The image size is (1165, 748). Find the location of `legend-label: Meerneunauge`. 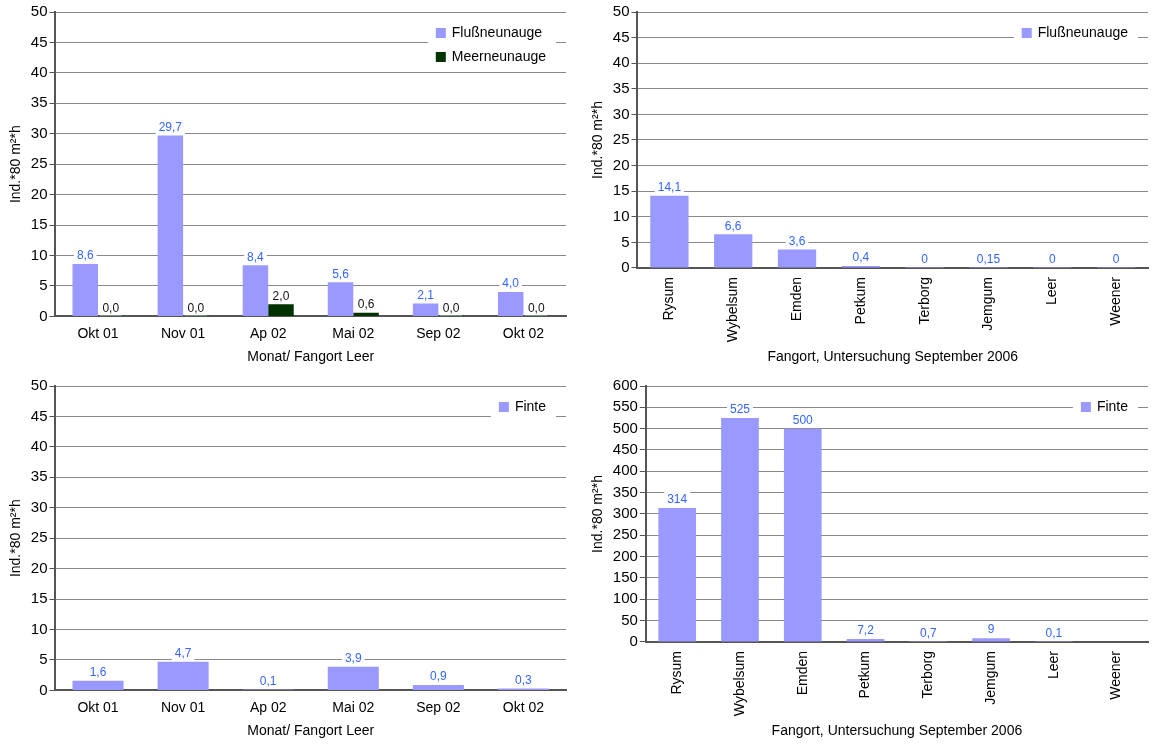

legend-label: Meerneunauge is located at coordinates (499, 55).